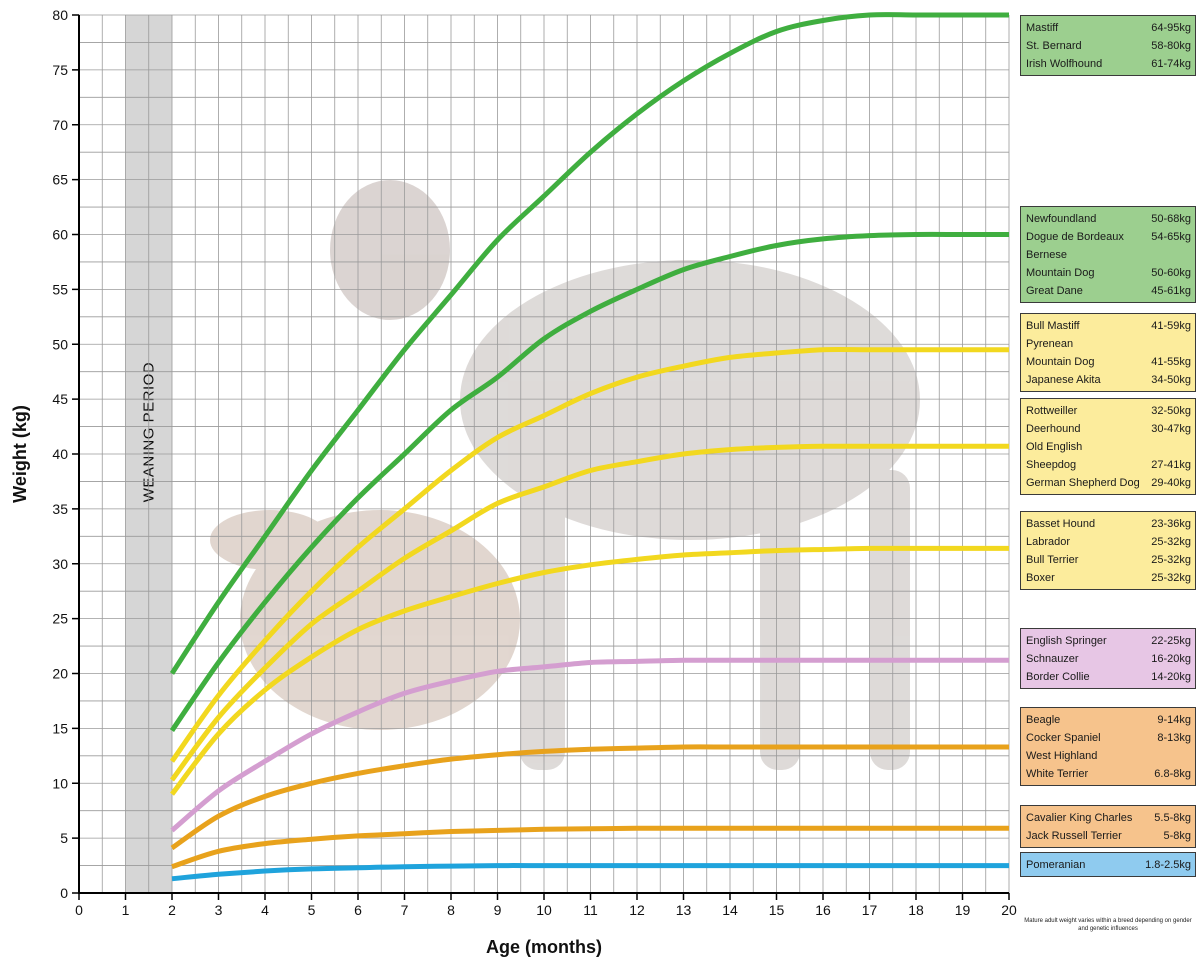  Describe the element at coordinates (684, 910) in the screenshot. I see `x-tick-label: 13` at that location.